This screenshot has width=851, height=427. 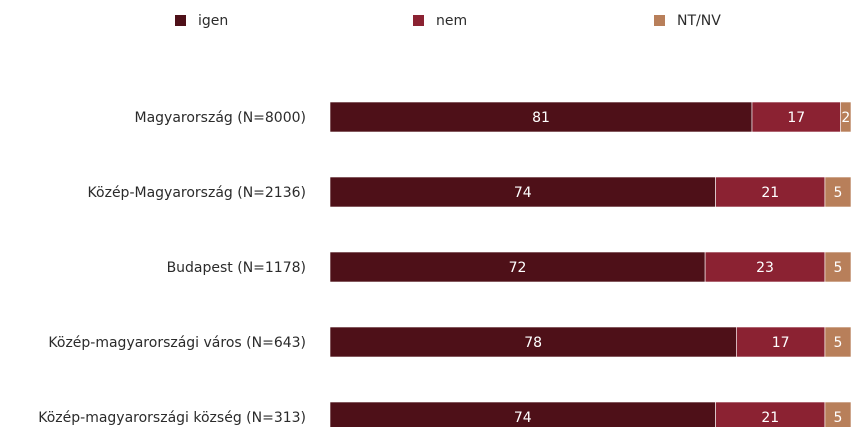 I want to click on category-label-3: Közép-magyarországi város (N=643), so click(x=177, y=343).